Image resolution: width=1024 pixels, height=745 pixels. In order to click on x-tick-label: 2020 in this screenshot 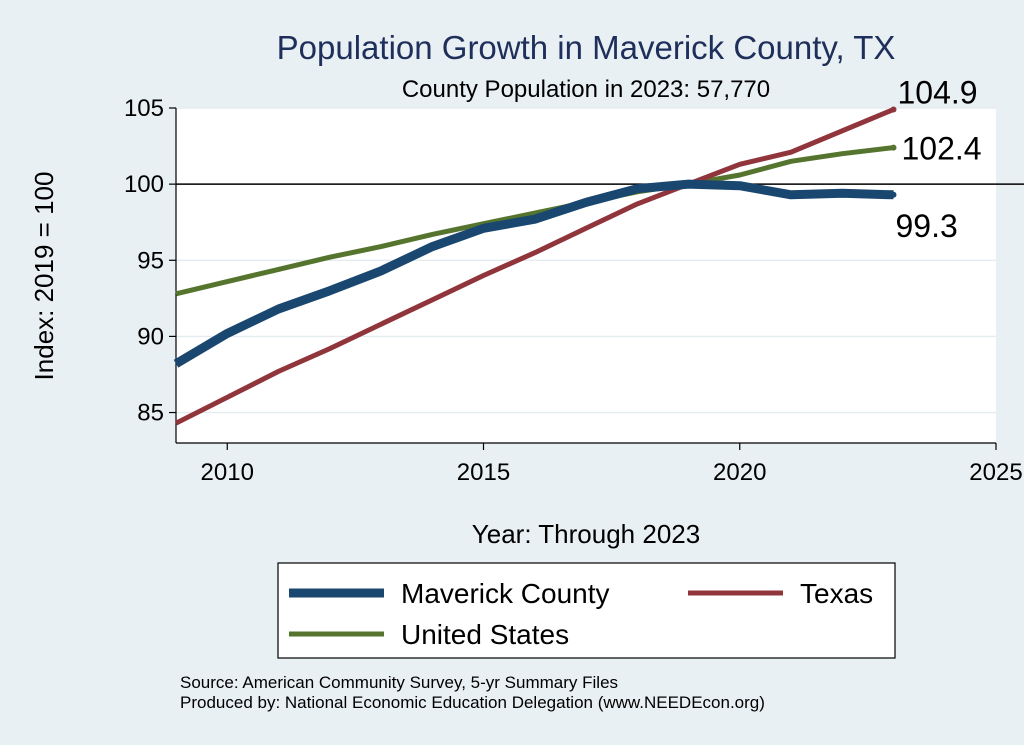, I will do `click(739, 472)`.